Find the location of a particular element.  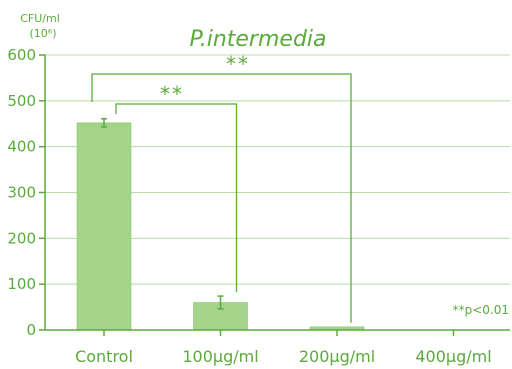

y-axis-unit: (10⁶) is located at coordinates (43, 33).